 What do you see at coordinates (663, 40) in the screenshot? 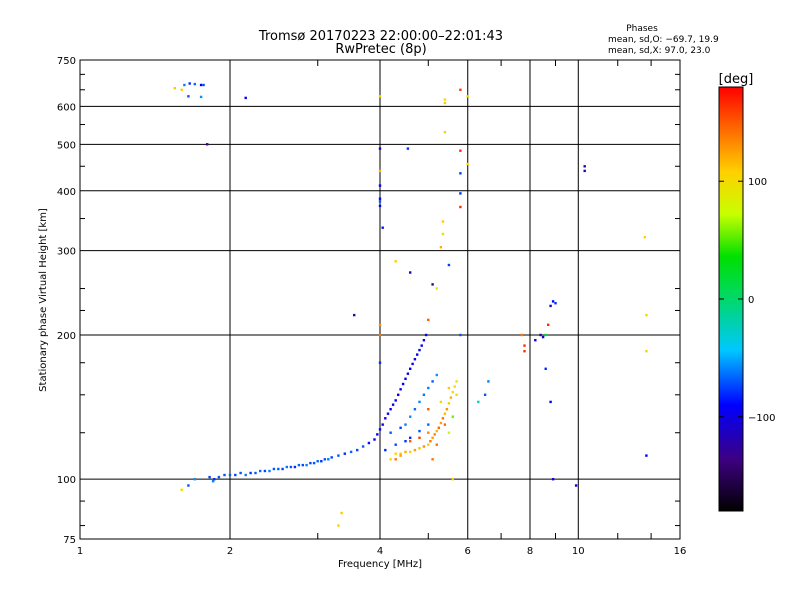
I see `stats-line-o: mean, sd,O: −69.7, 19.9` at bounding box center [663, 40].